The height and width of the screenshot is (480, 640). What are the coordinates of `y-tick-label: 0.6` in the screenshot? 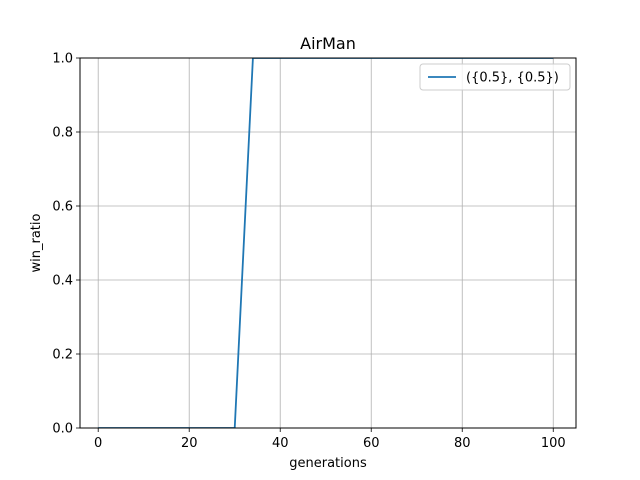 It's located at (62, 207).